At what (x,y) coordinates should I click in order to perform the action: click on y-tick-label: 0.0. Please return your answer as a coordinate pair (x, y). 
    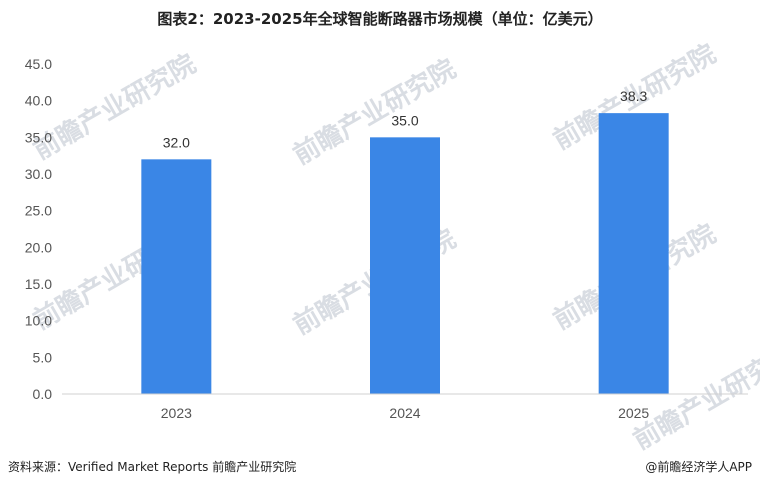
    Looking at the image, I should click on (43, 394).